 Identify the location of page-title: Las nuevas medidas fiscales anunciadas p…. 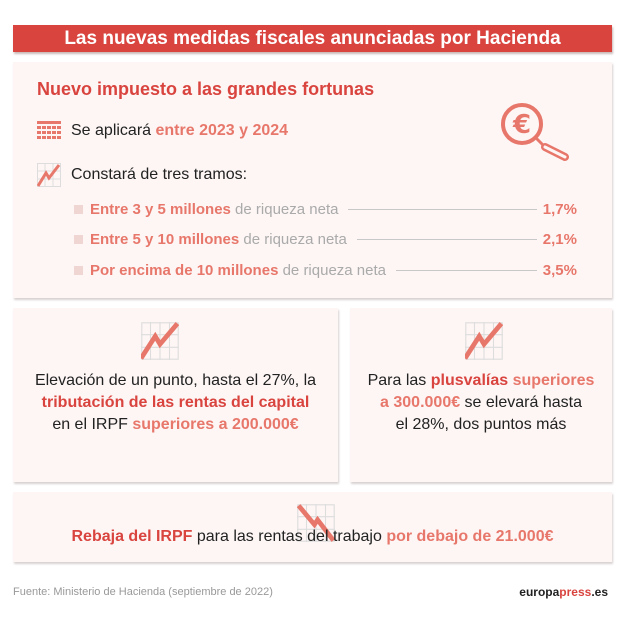
(312, 38).